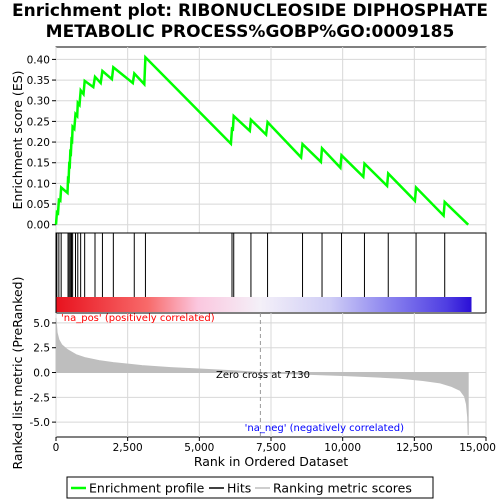  What do you see at coordinates (38, 102) in the screenshot?
I see `es-y-tick-label: 0.30` at bounding box center [38, 102].